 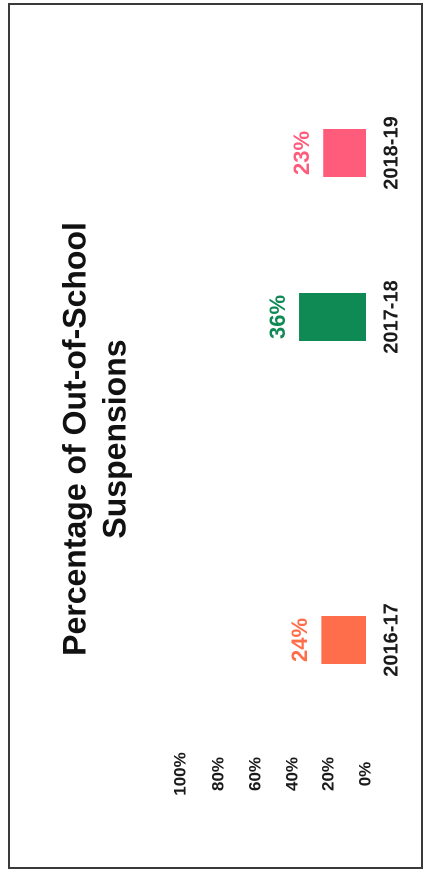 What do you see at coordinates (114, 438) in the screenshot?
I see `chart-title-line-2: Suspensions` at bounding box center [114, 438].